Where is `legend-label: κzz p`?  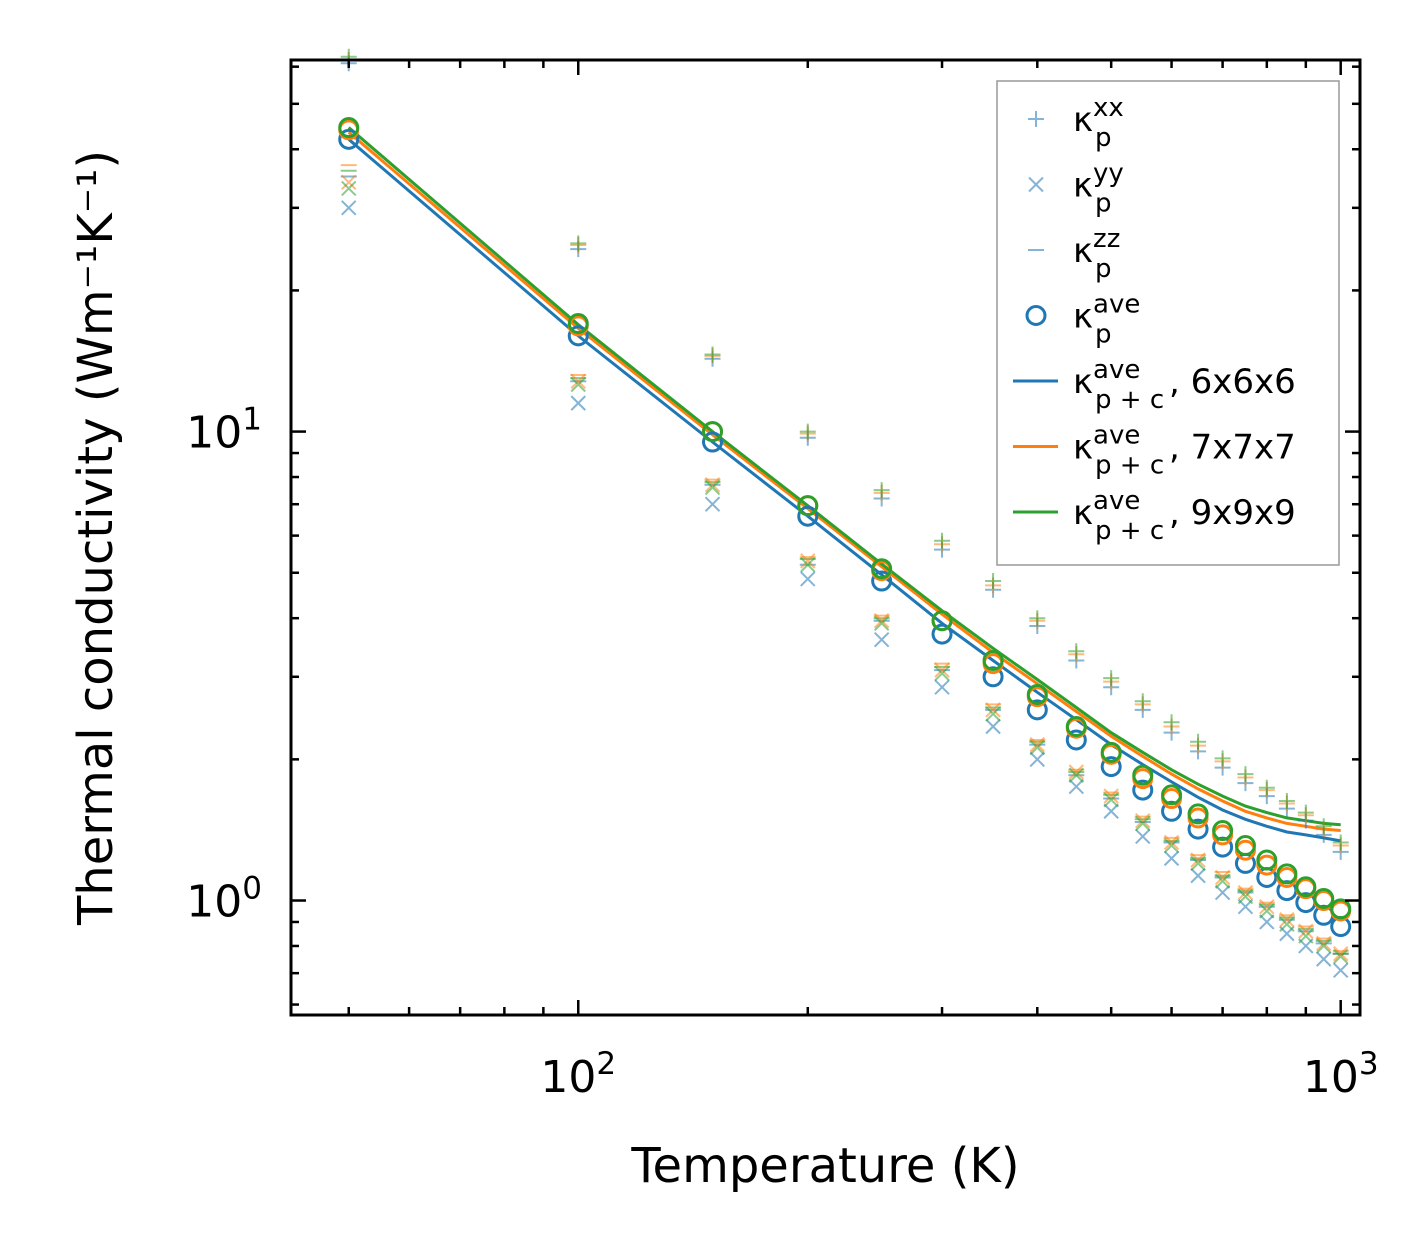
legend-label: κzz p is located at coordinates (1096, 254).